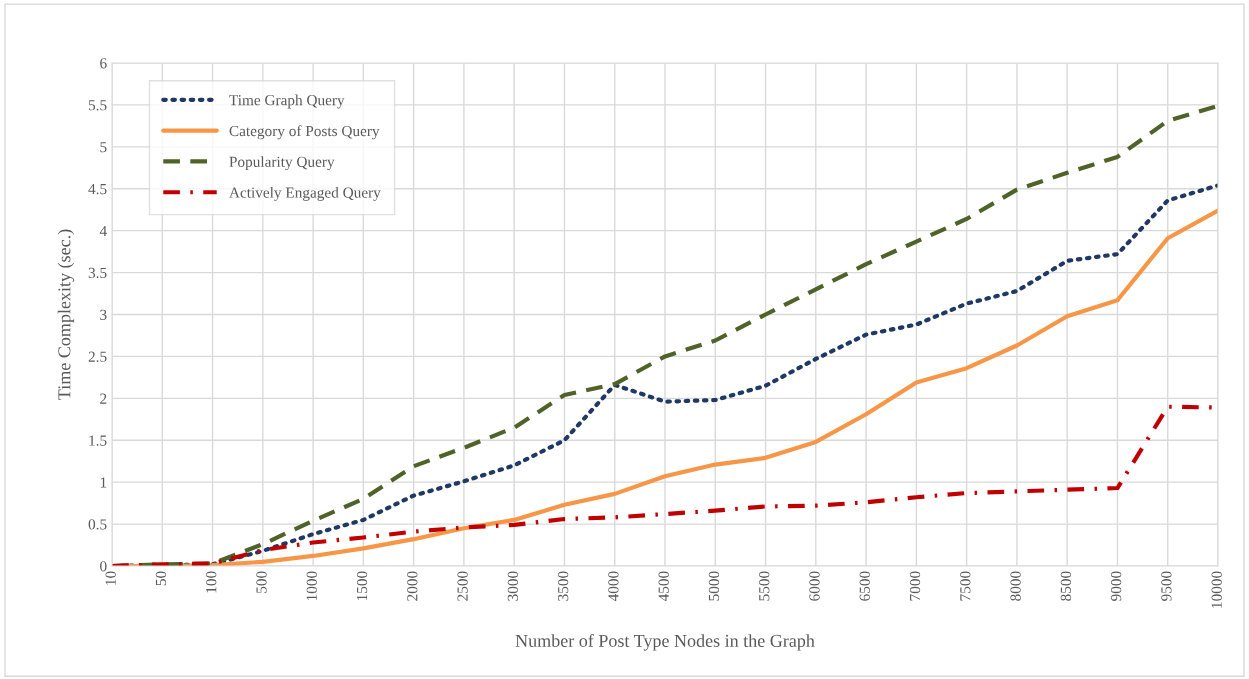  What do you see at coordinates (1116, 586) in the screenshot?
I see `x-tick-label: 9000` at bounding box center [1116, 586].